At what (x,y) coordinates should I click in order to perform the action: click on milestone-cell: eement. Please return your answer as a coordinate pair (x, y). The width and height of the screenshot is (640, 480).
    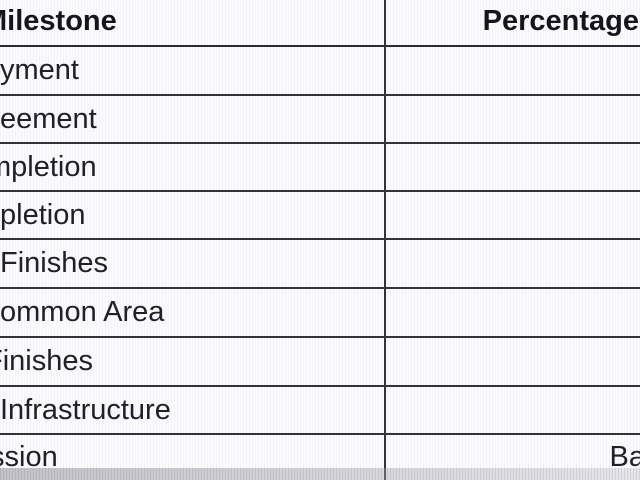
    Looking at the image, I should click on (192, 119).